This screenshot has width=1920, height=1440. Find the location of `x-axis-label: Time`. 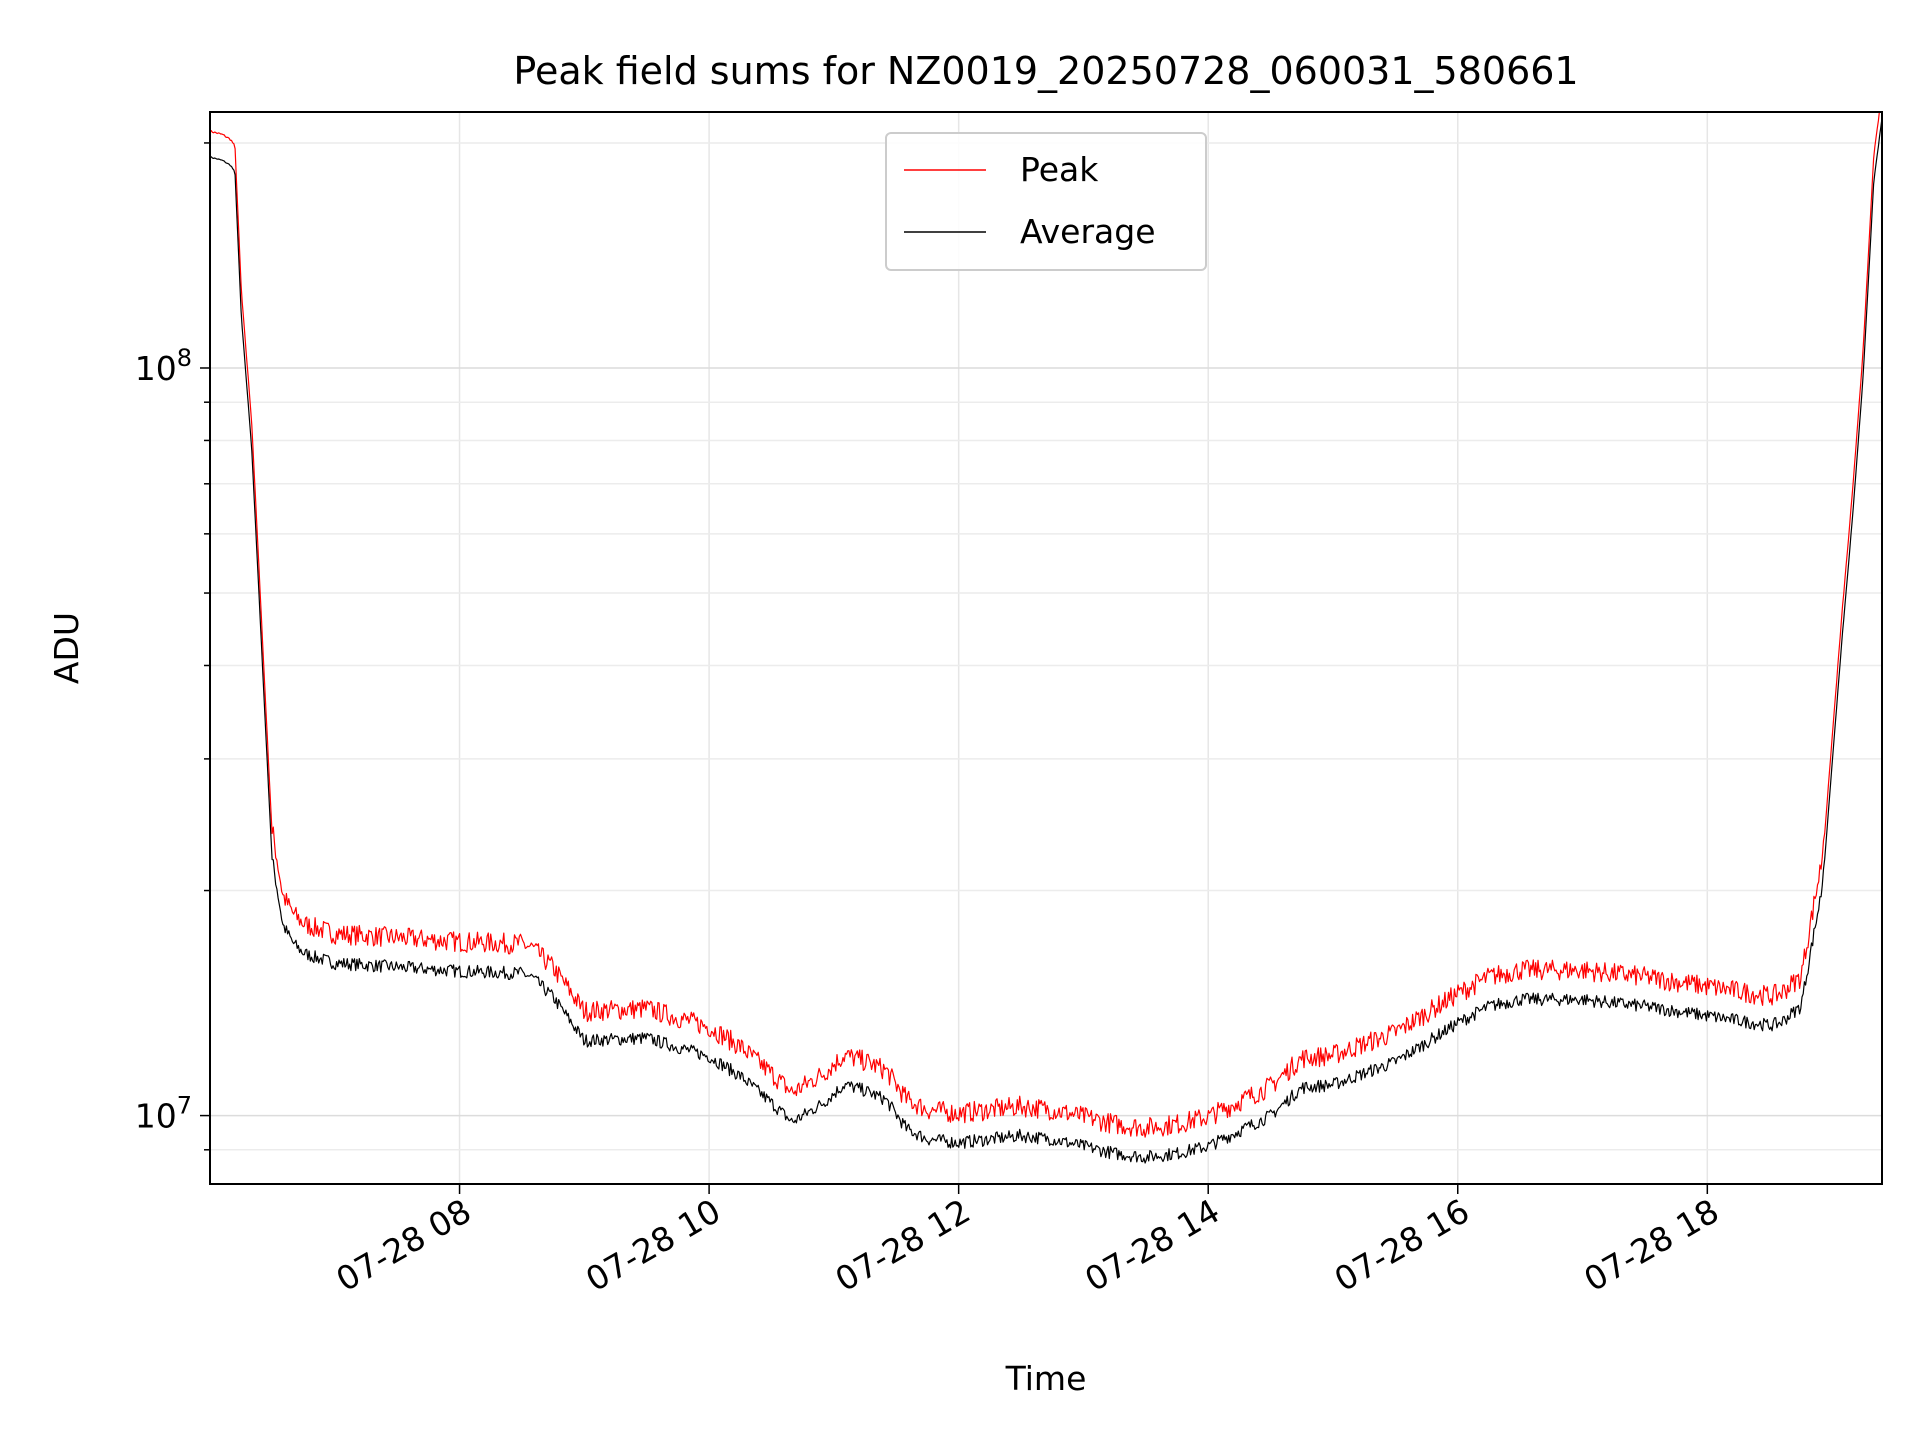

x-axis-label: Time is located at coordinates (1046, 1378).